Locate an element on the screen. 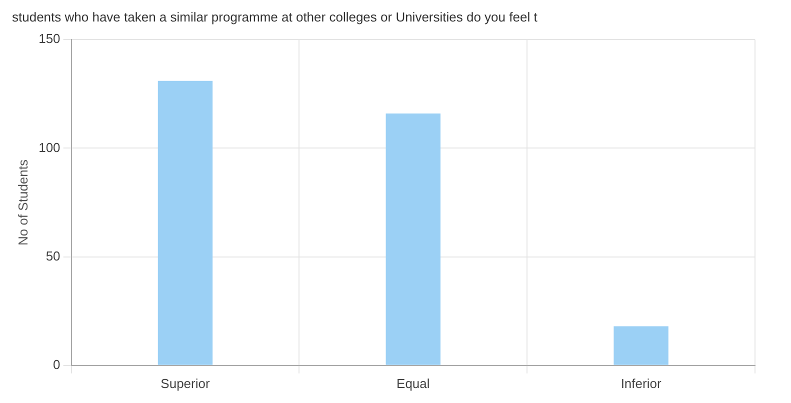 This screenshot has height=403, width=791. x-tick-label: Equal is located at coordinates (413, 383).